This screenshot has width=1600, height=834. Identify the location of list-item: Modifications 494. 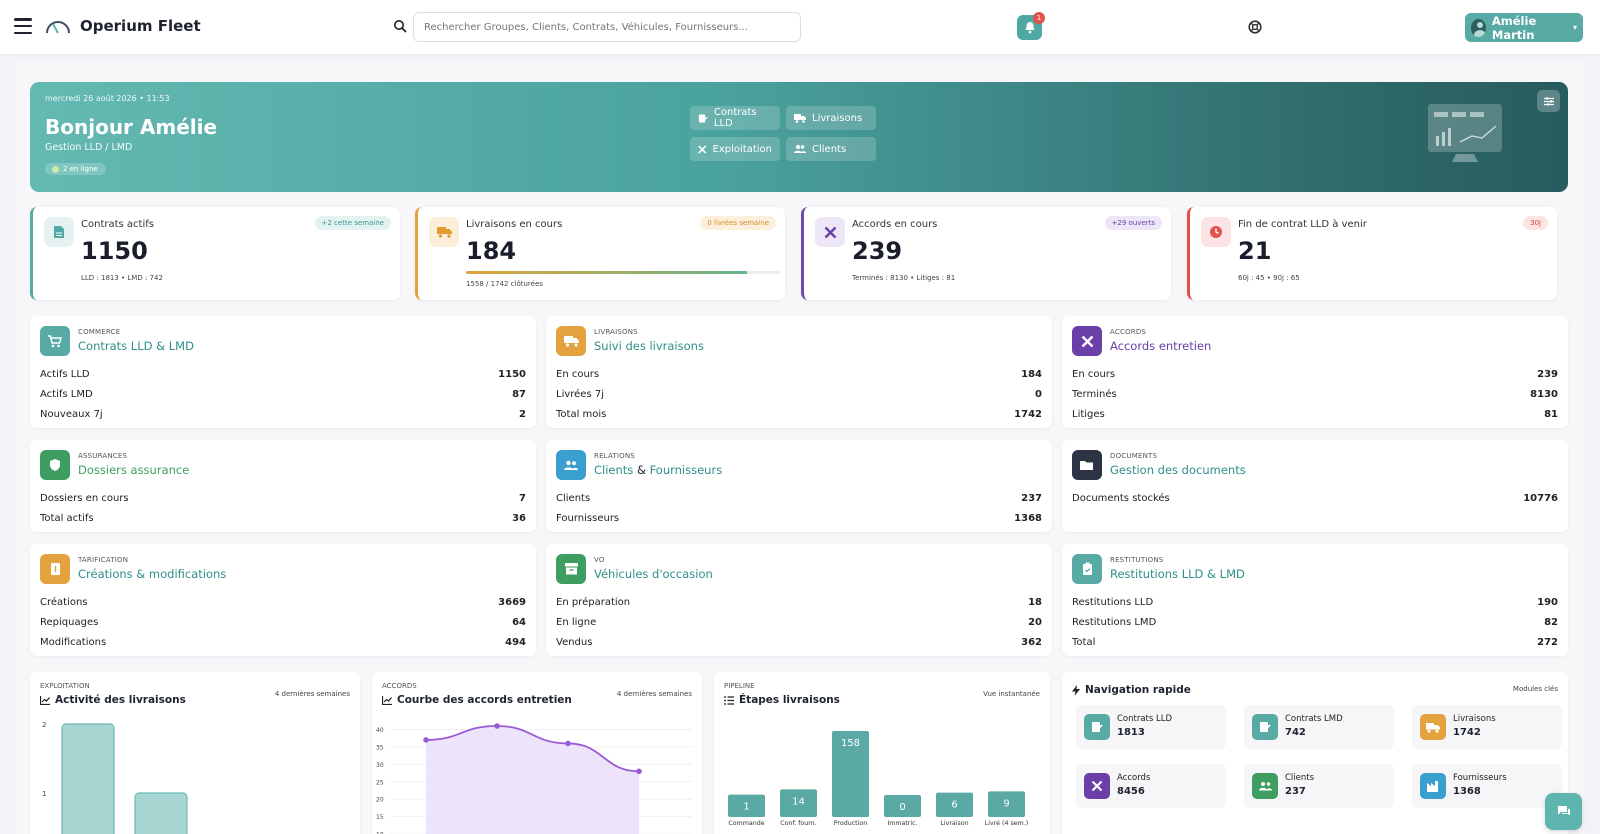
(283, 642).